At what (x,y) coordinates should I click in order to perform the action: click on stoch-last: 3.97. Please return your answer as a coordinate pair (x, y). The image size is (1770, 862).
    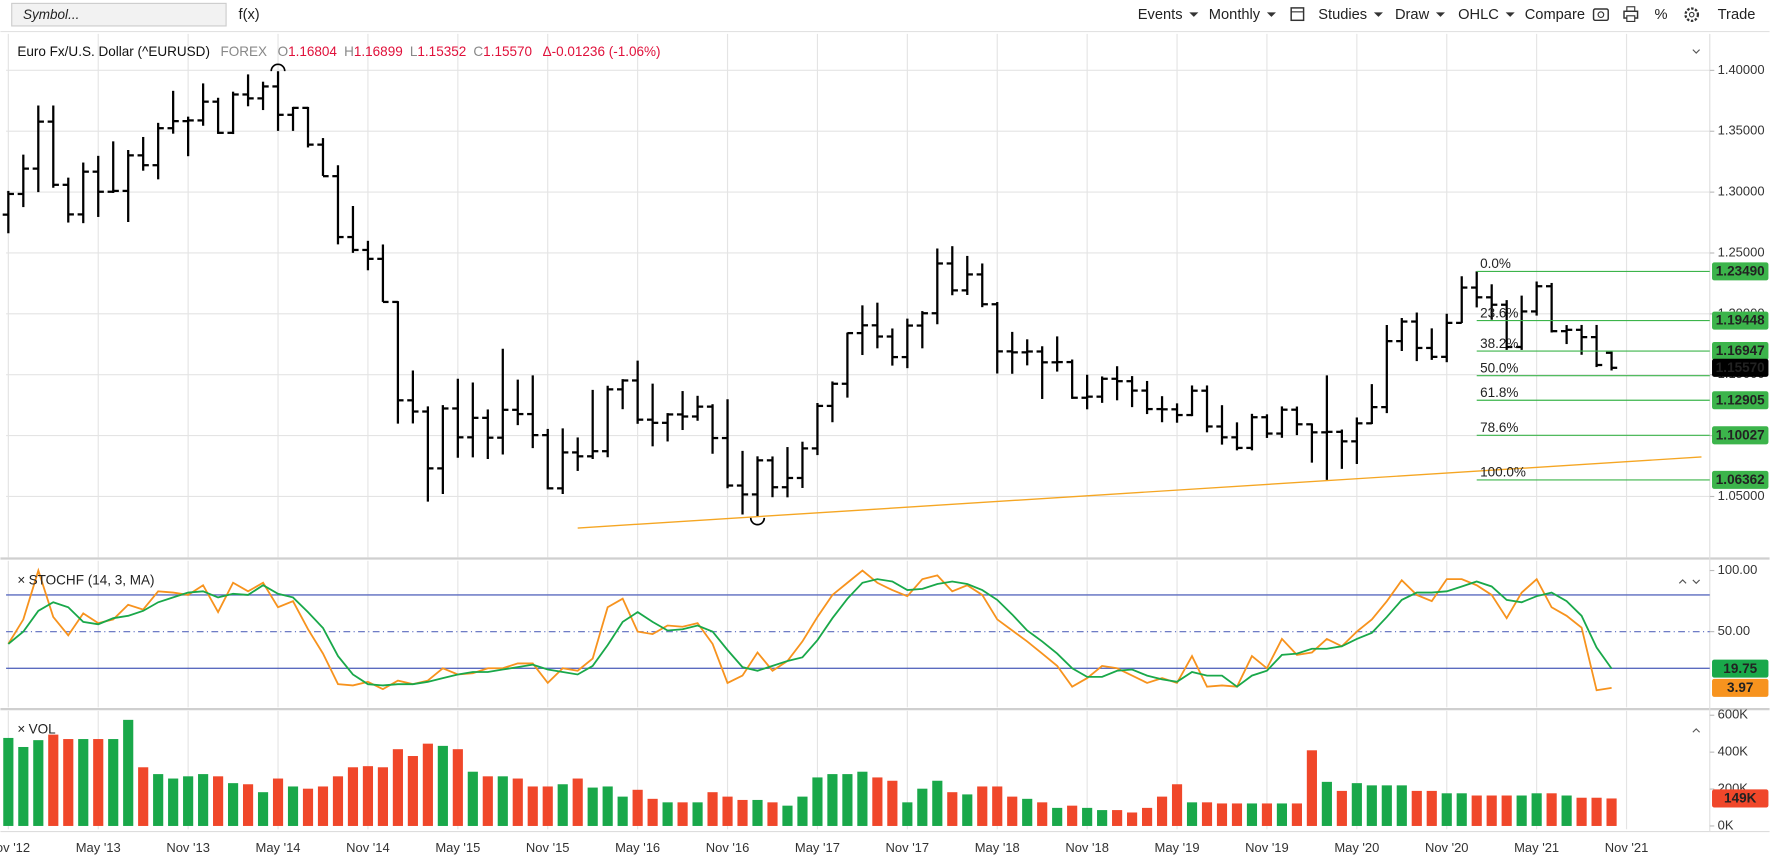
    Looking at the image, I should click on (1740, 687).